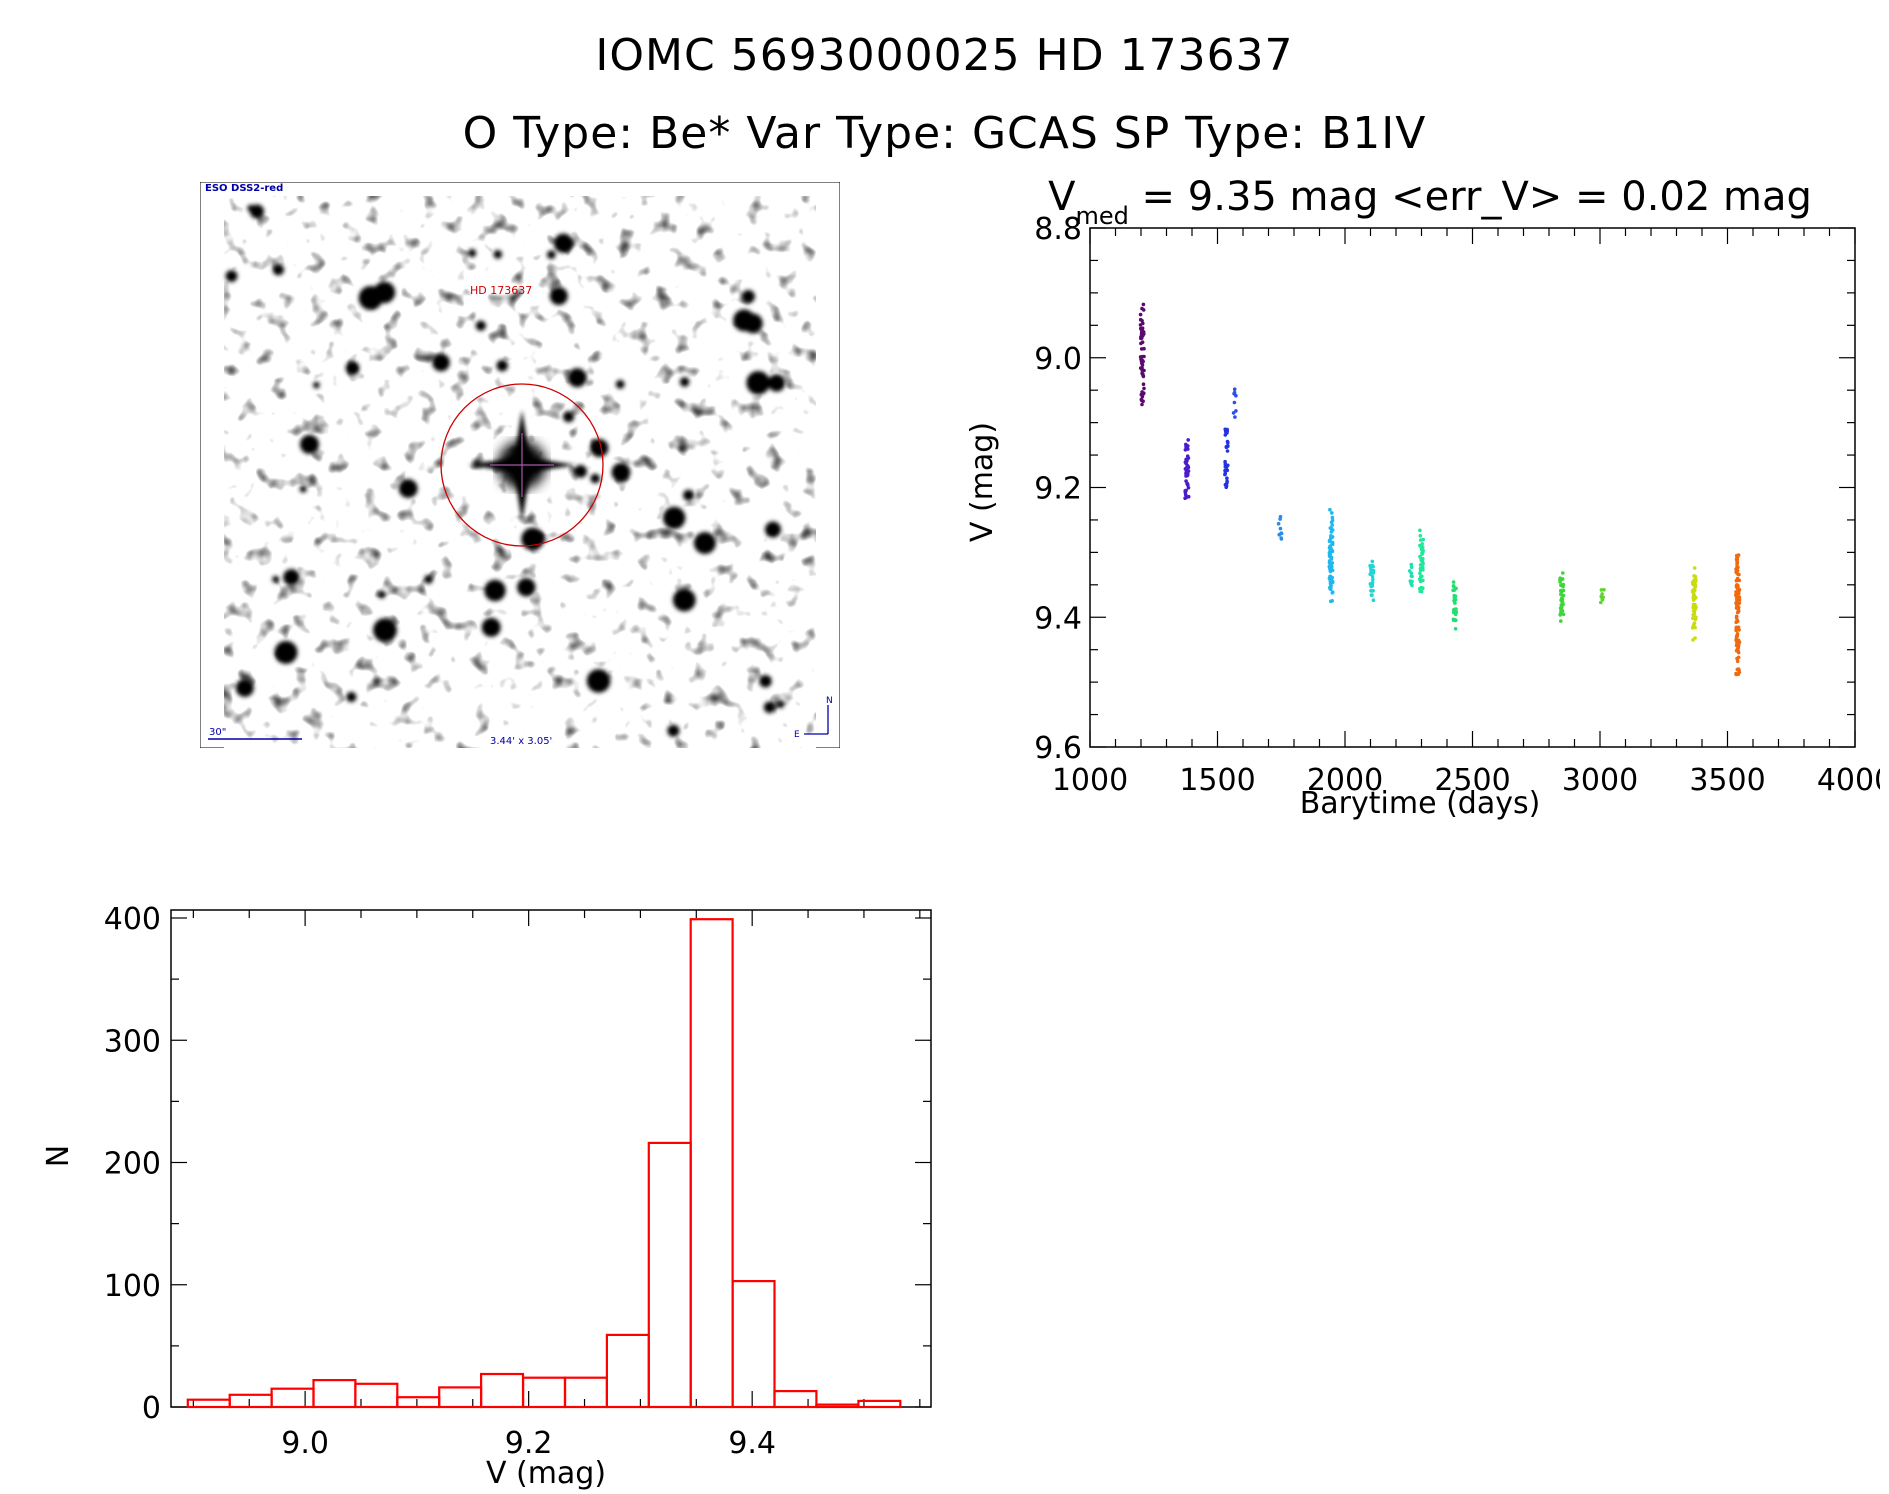 This screenshot has width=1889, height=1494. Describe the element at coordinates (1472, 780) in the screenshot. I see `lightcurve-xtick-label: 2500` at that location.